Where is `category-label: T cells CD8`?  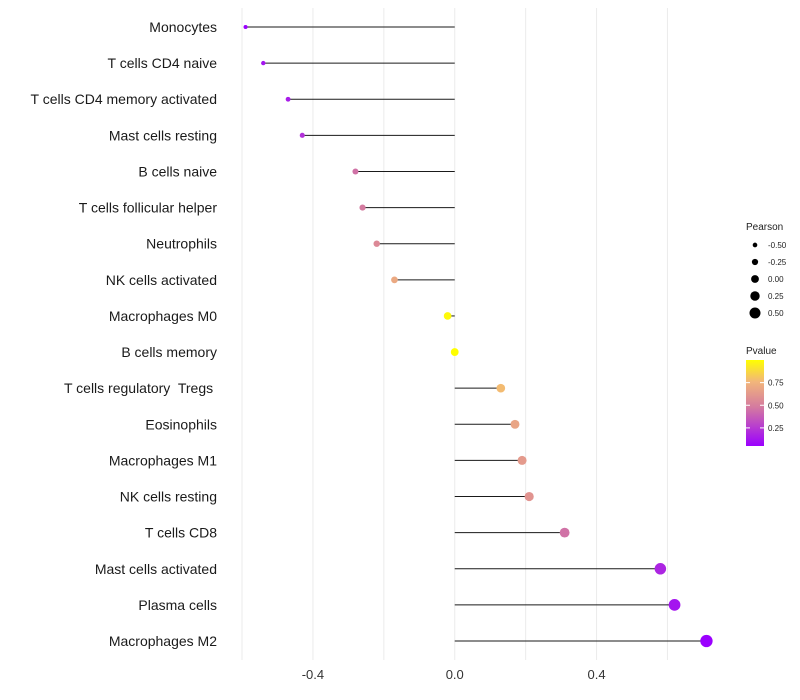
category-label: T cells CD8 is located at coordinates (181, 533).